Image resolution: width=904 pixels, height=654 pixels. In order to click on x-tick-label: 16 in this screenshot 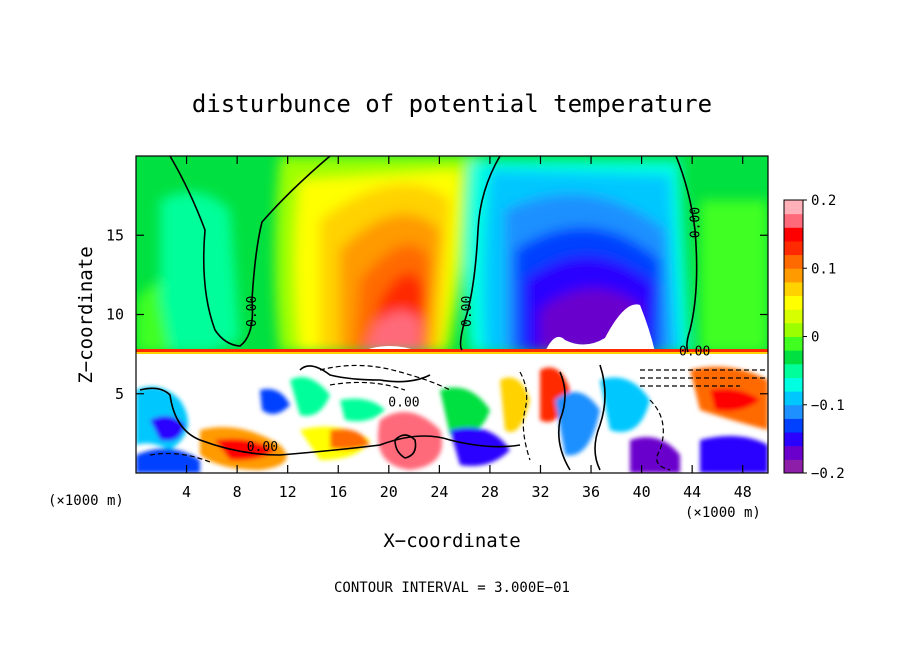, I will do `click(338, 492)`.